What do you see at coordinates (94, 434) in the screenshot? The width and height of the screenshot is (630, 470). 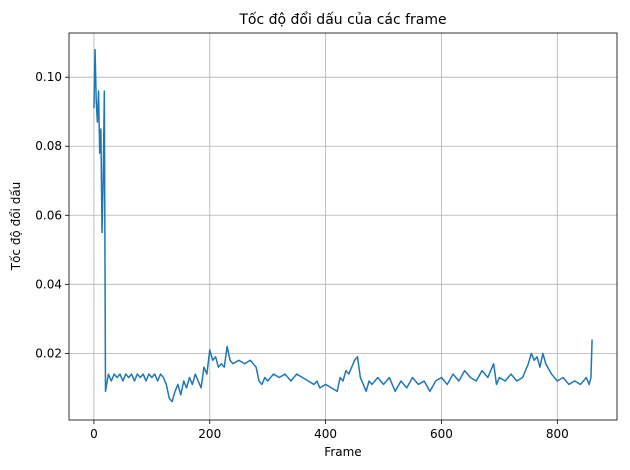 I see `x-tick-label: 0` at bounding box center [94, 434].